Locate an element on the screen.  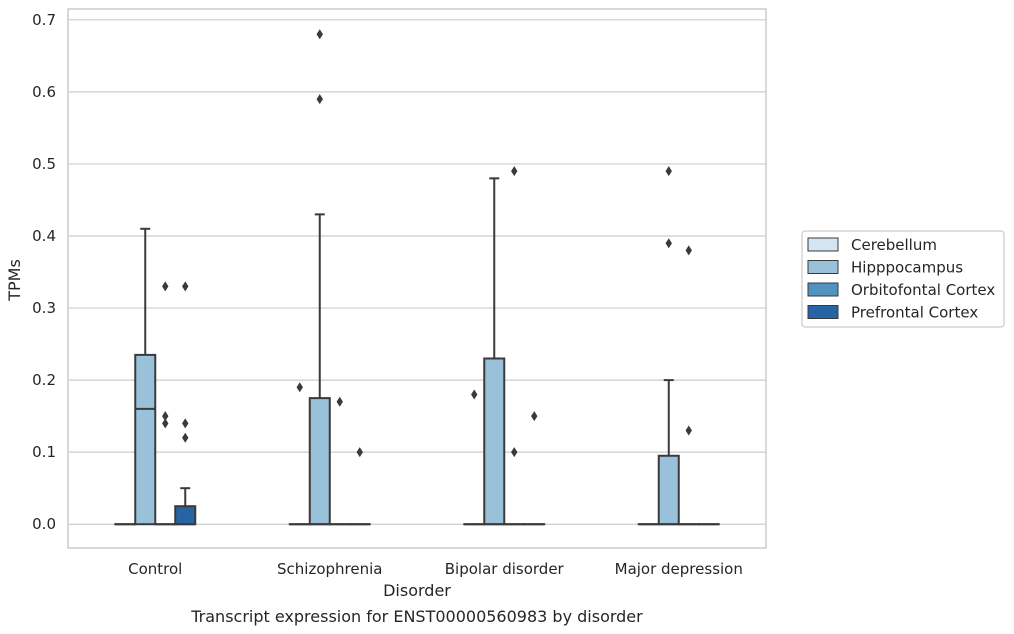
y-tick-label: 0.4 is located at coordinates (44, 236).